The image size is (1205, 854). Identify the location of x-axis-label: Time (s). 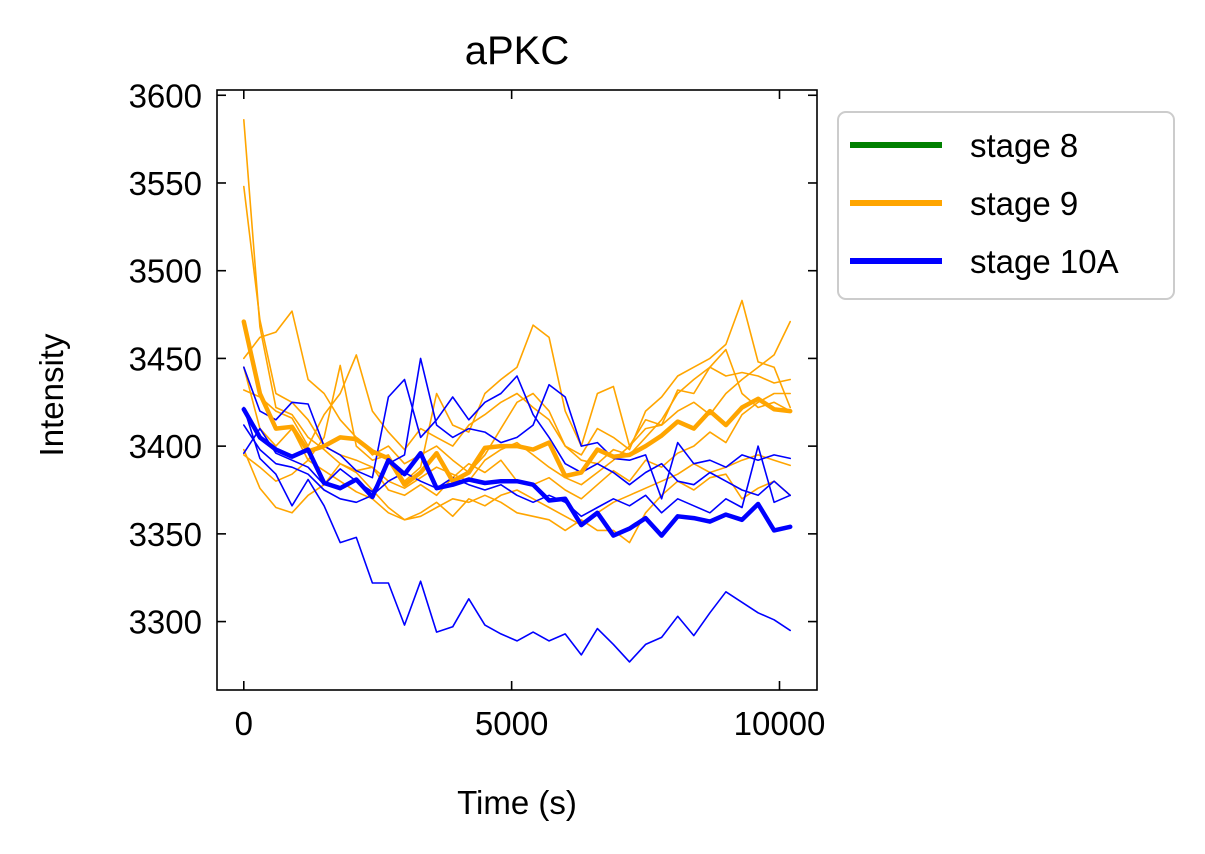
(517, 802).